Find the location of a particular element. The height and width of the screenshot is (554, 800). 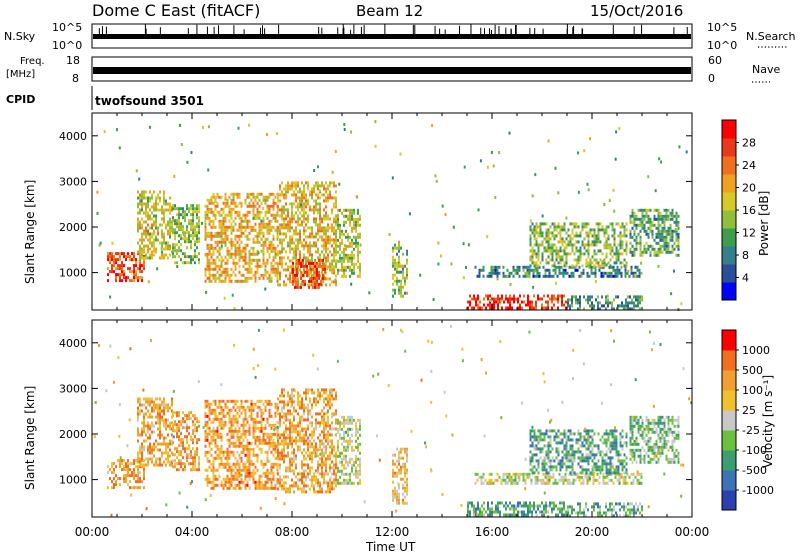

colorbar-tick-label: 12 is located at coordinates (749, 233).